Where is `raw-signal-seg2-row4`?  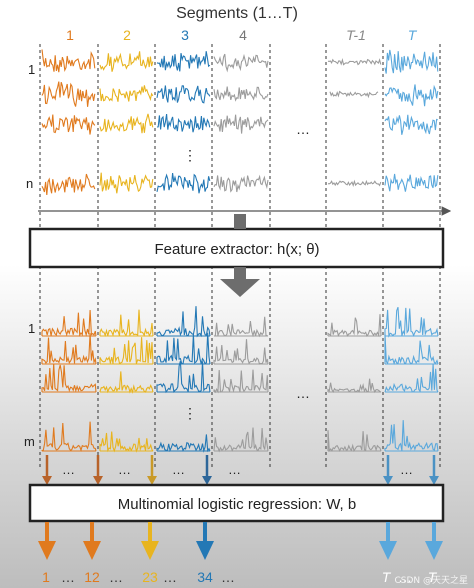 raw-signal-seg2-row4 is located at coordinates (126, 183).